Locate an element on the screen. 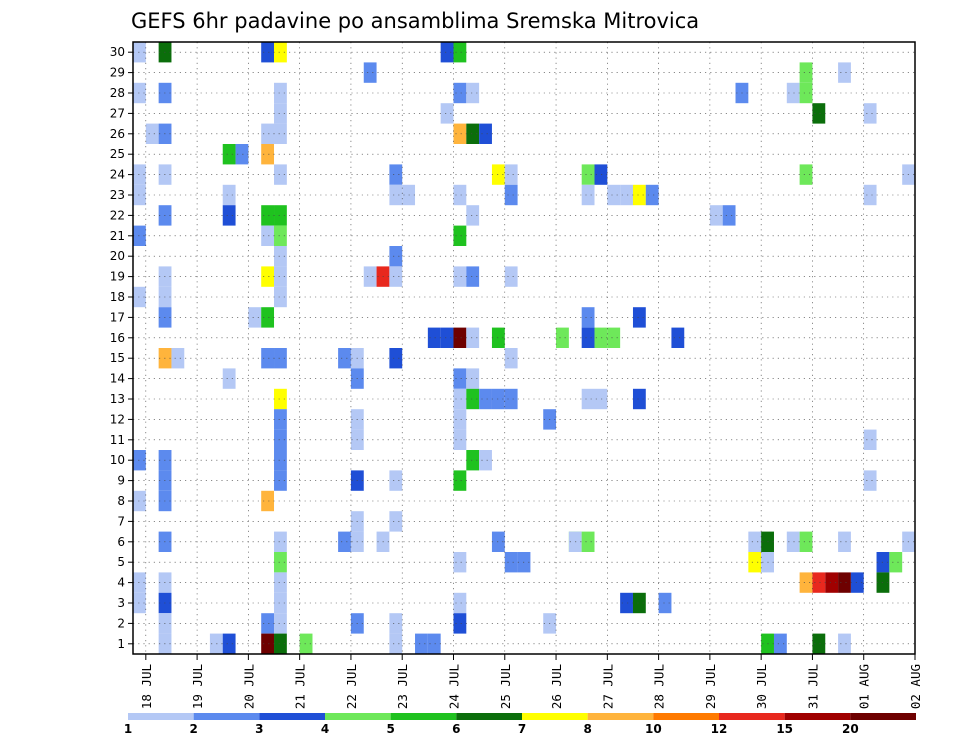  y-tick-label: 4 is located at coordinates (121, 583).